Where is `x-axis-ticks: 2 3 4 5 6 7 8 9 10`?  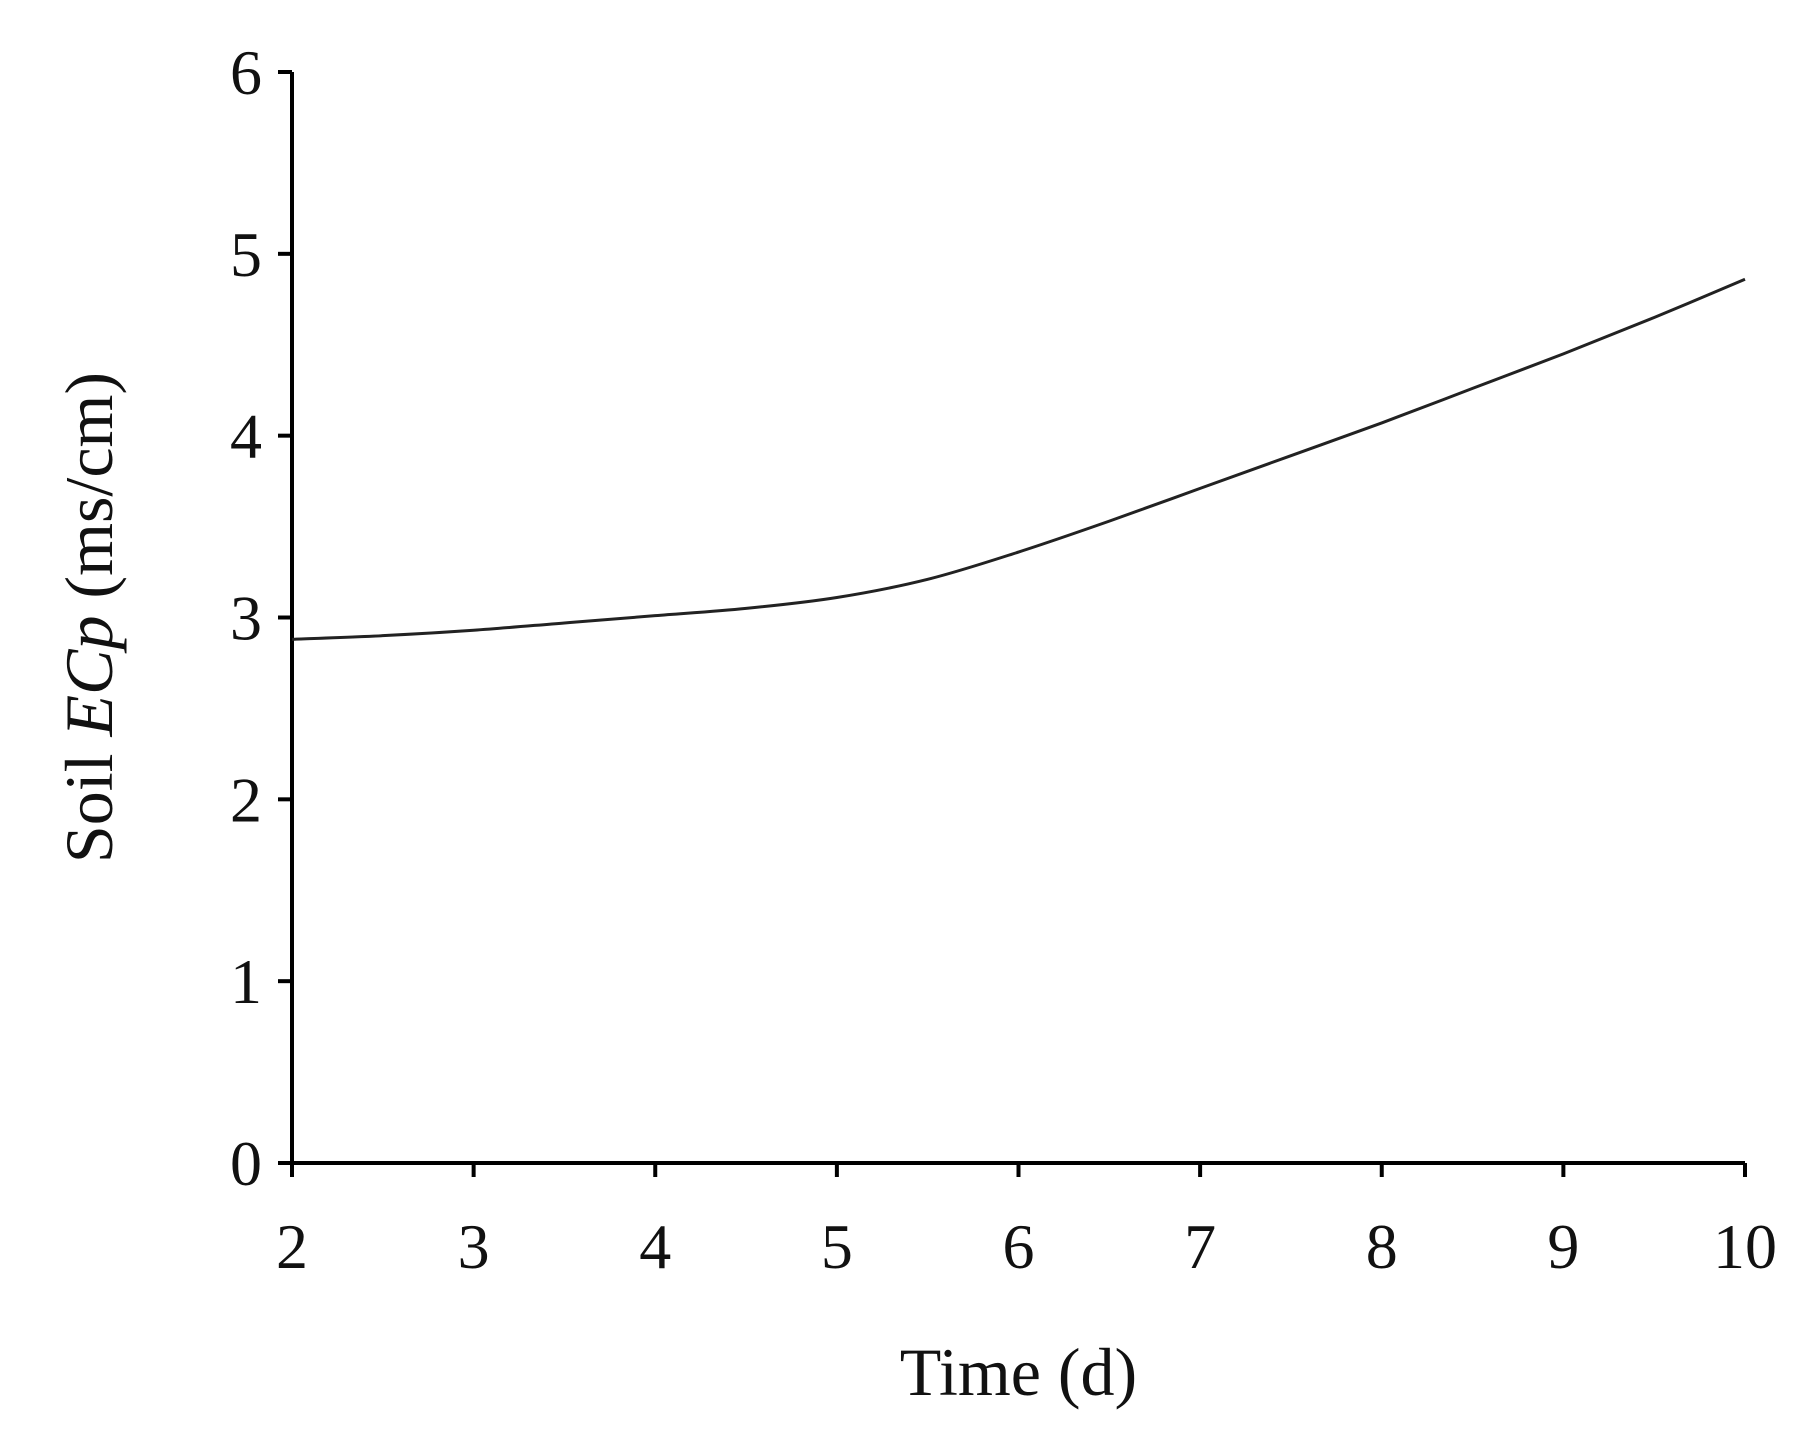
x-axis-ticks: 2 3 4 5 6 7 8 9 10 is located at coordinates (1026, 1222).